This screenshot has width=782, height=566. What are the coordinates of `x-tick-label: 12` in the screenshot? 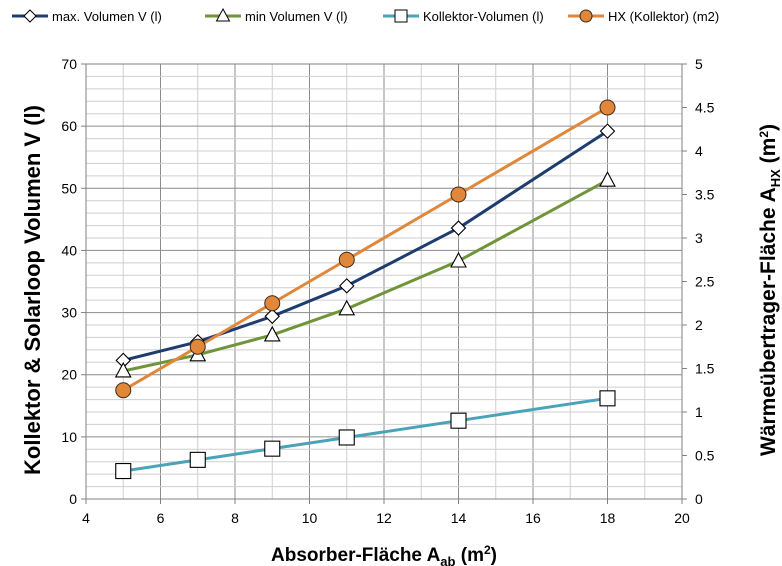 It's located at (384, 518).